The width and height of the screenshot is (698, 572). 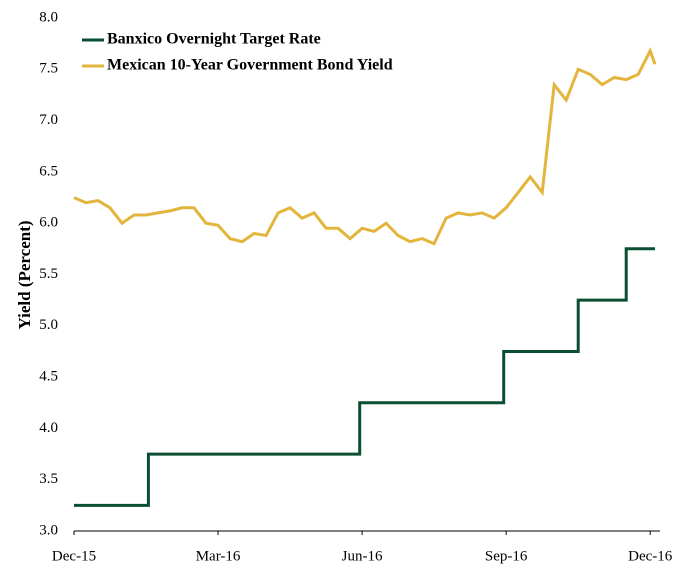 What do you see at coordinates (48, 171) in the screenshot?
I see `y-tick-label: 6.5` at bounding box center [48, 171].